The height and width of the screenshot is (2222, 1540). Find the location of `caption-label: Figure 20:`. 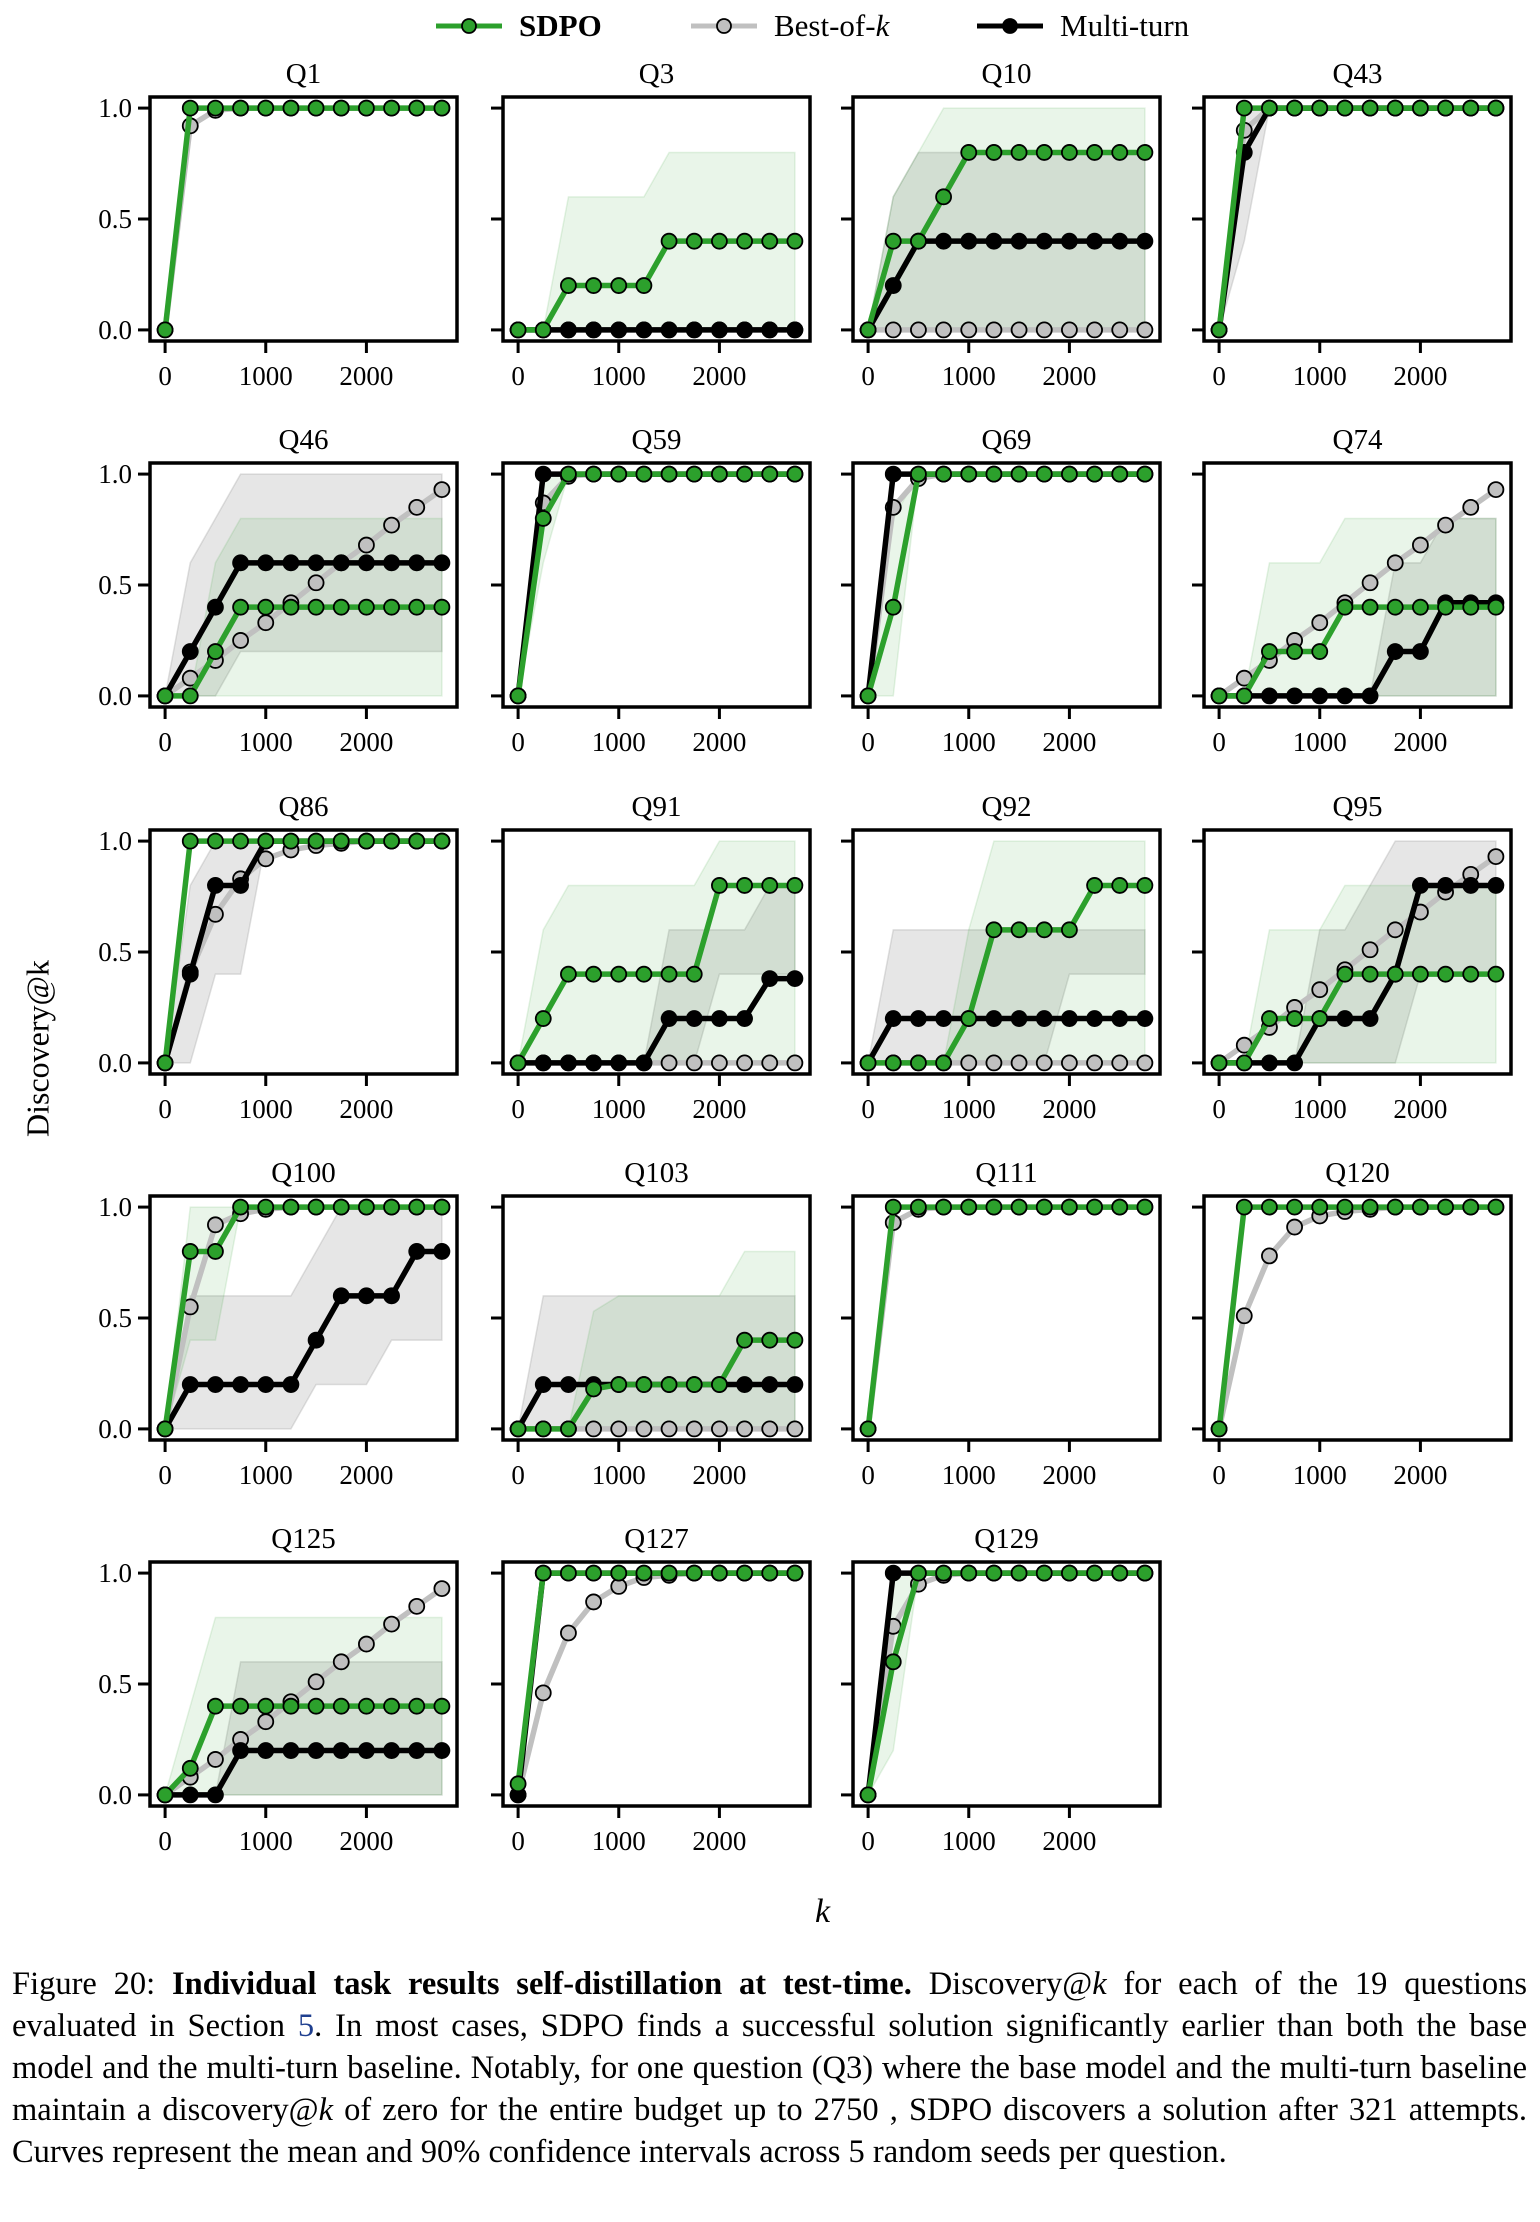

caption-label: Figure 20: is located at coordinates (92, 1984).